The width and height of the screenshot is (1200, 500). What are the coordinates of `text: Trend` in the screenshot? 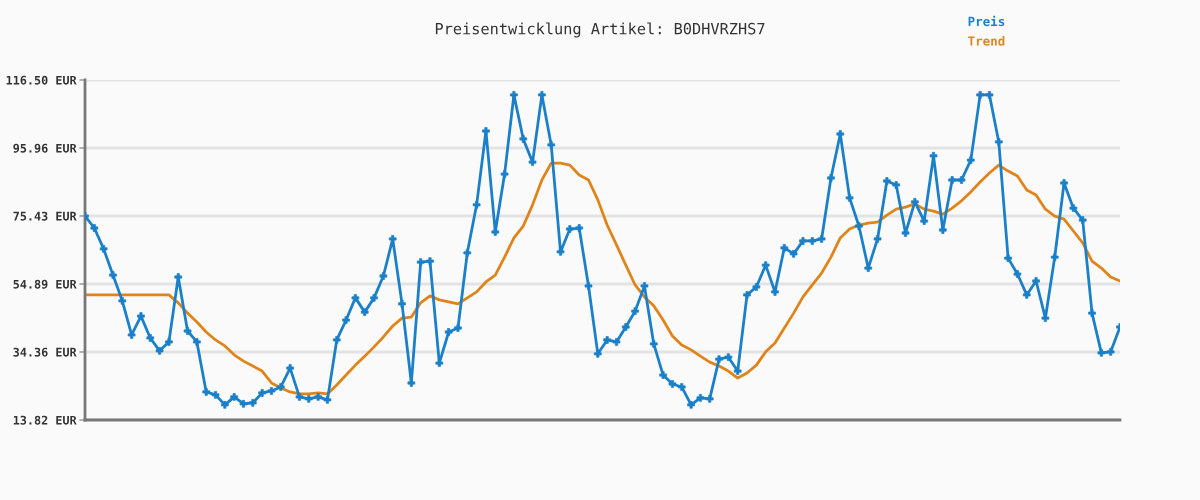 It's located at (986, 41).